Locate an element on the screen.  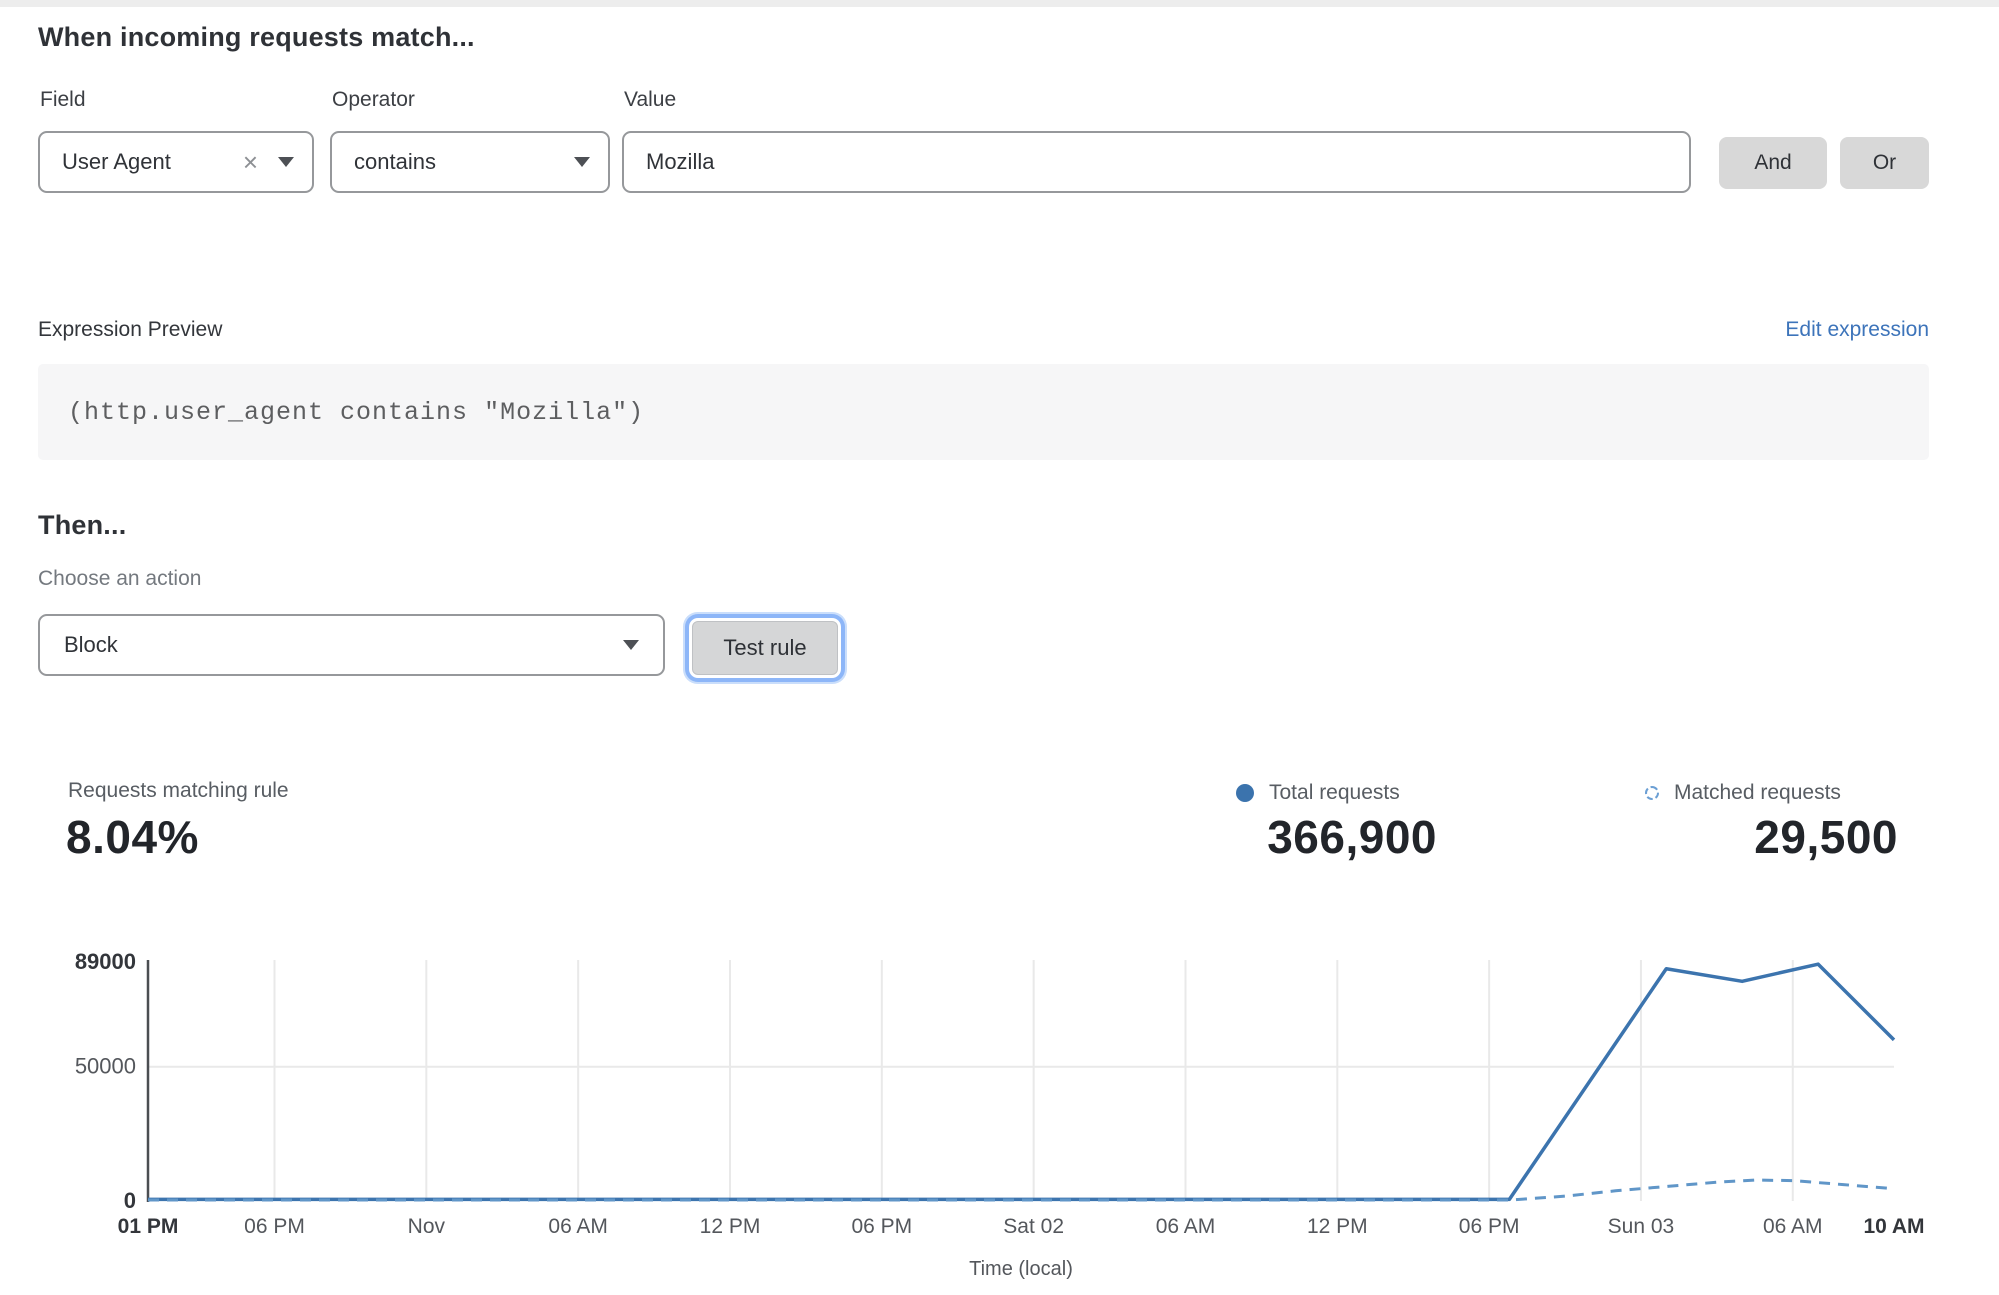
matched-requests-label: Matched requests is located at coordinates (1757, 792).